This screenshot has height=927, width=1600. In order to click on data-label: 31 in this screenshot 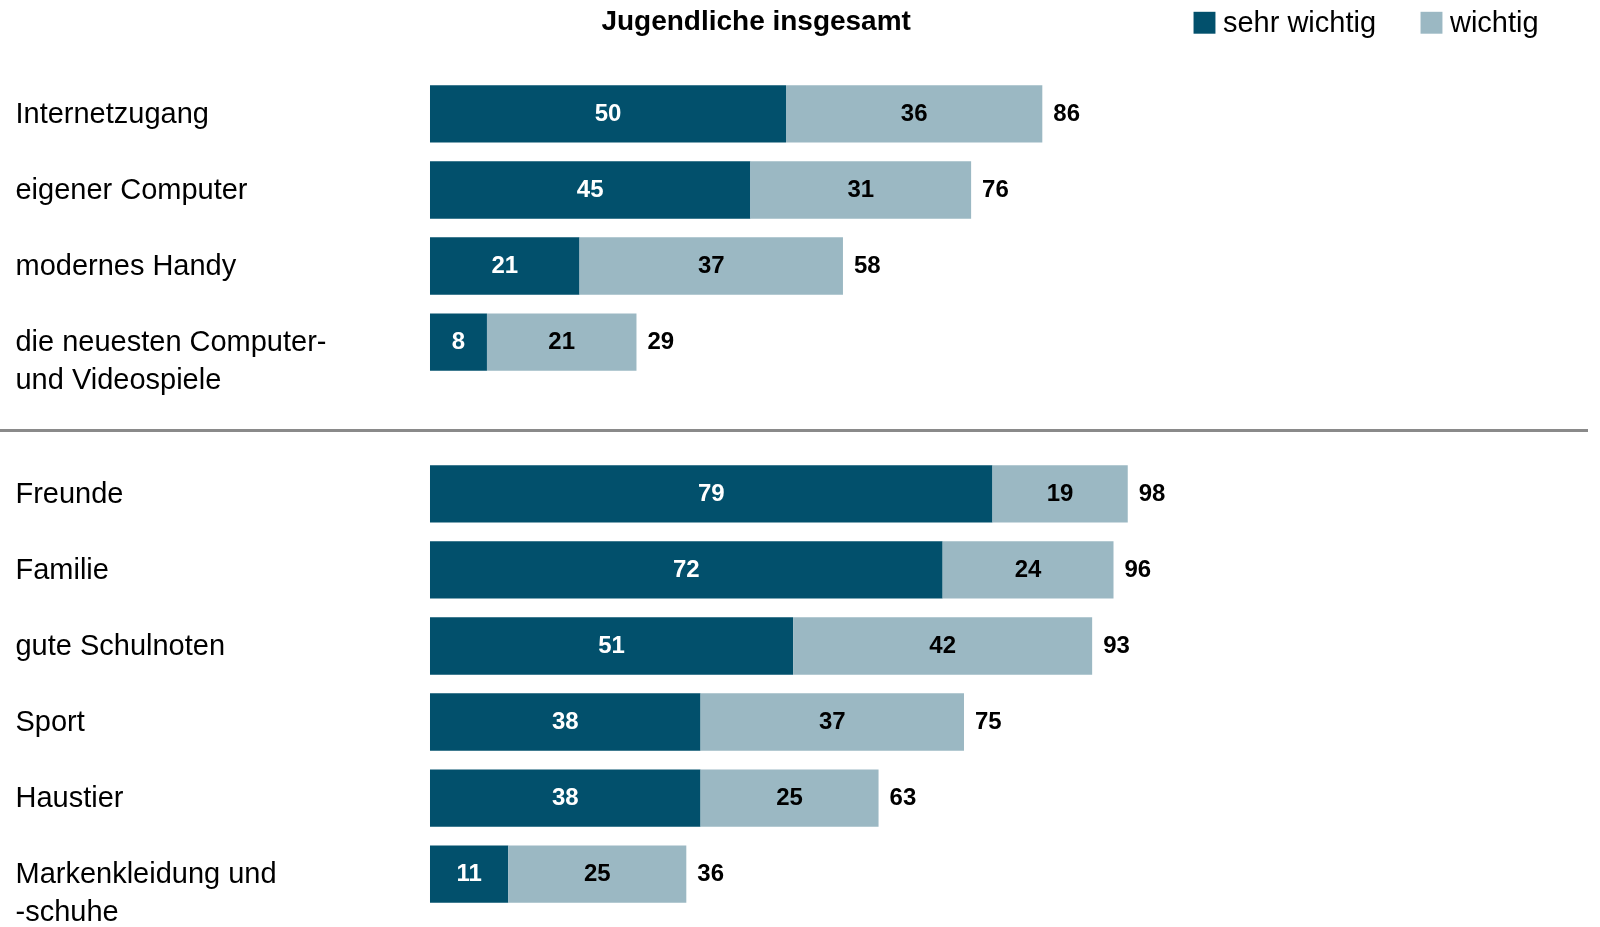, I will do `click(861, 188)`.